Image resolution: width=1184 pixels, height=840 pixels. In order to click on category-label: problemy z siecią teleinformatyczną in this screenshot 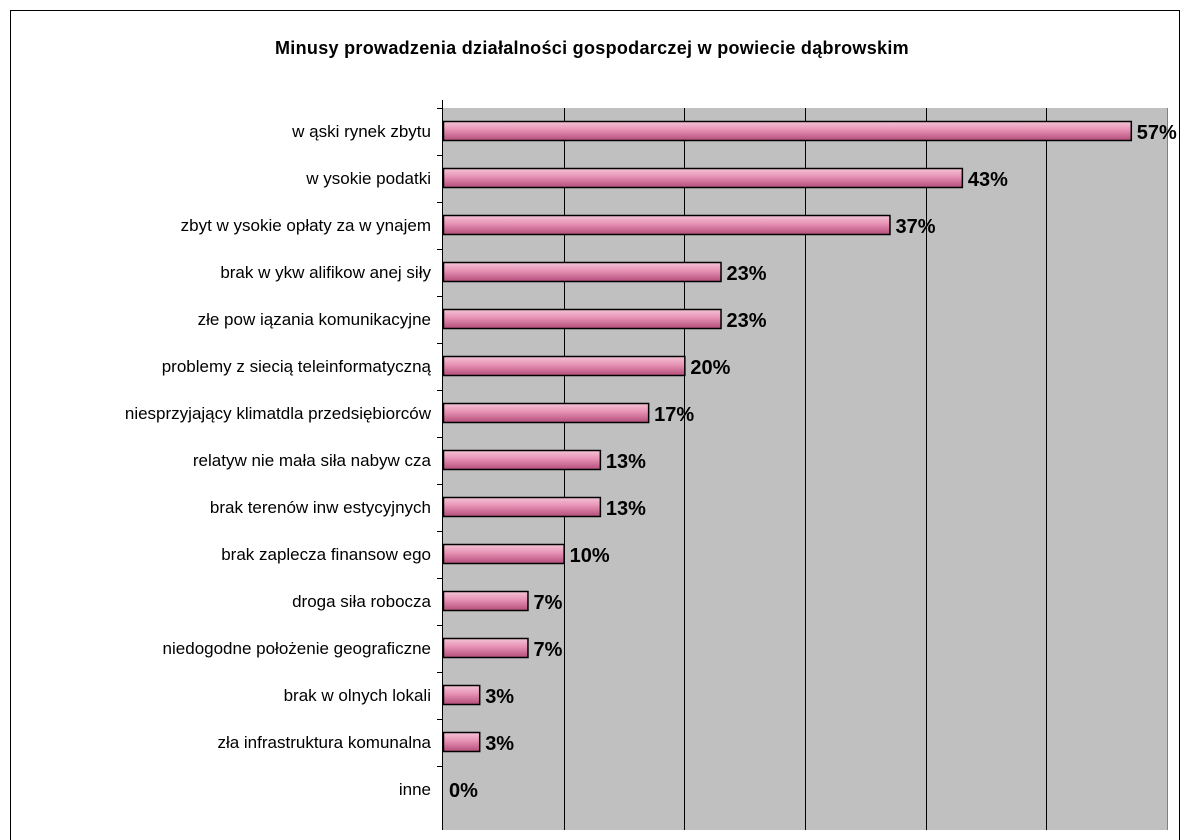, I will do `click(297, 366)`.